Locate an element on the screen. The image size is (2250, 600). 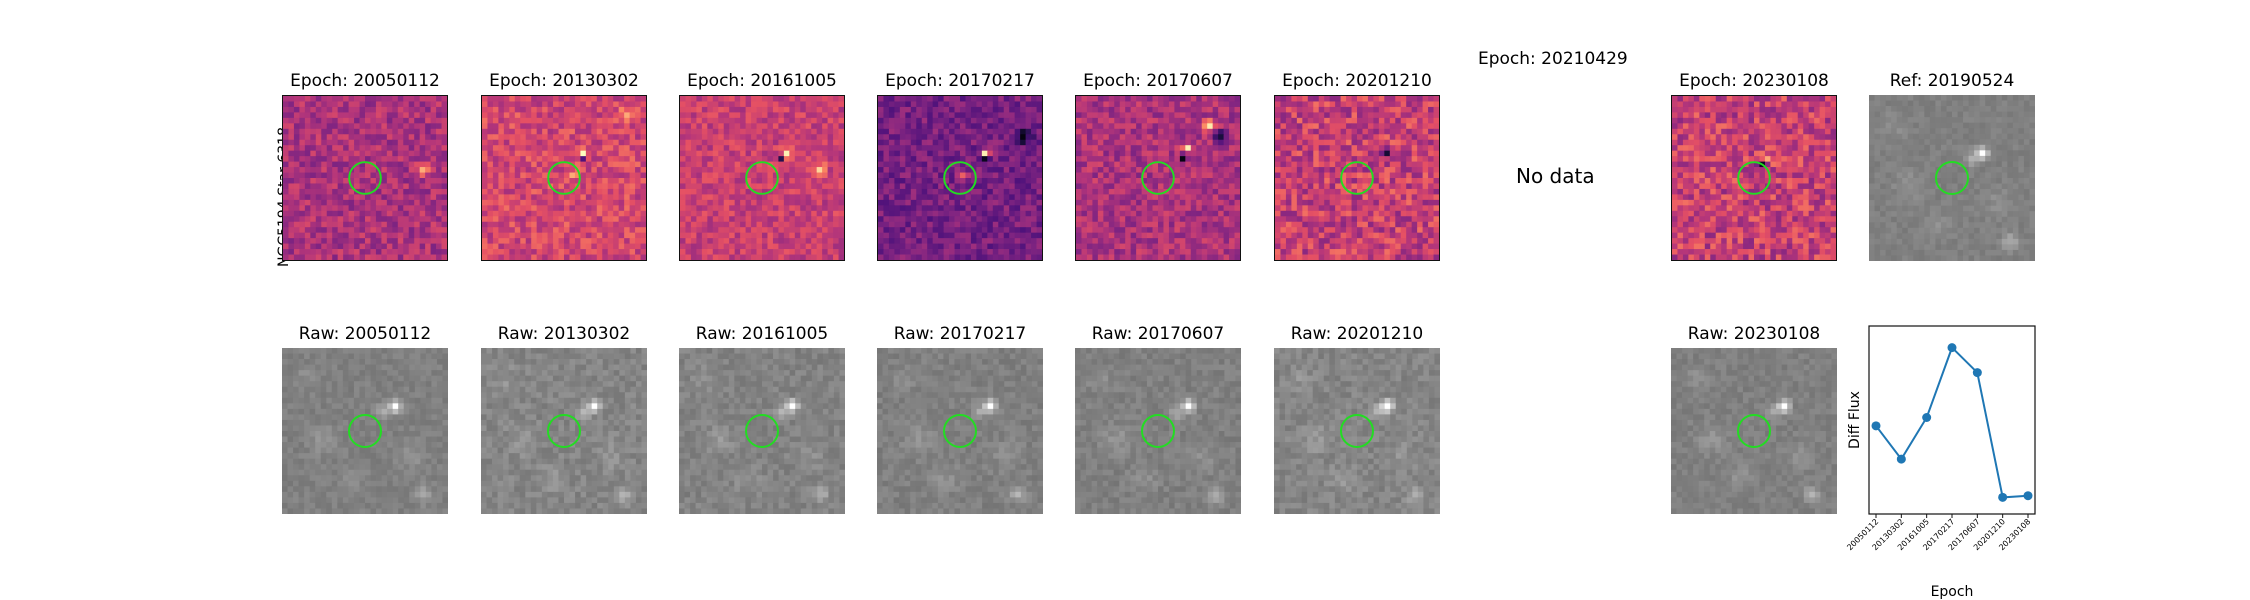
diff-title: Epoch: 20170607 is located at coordinates (1158, 81).